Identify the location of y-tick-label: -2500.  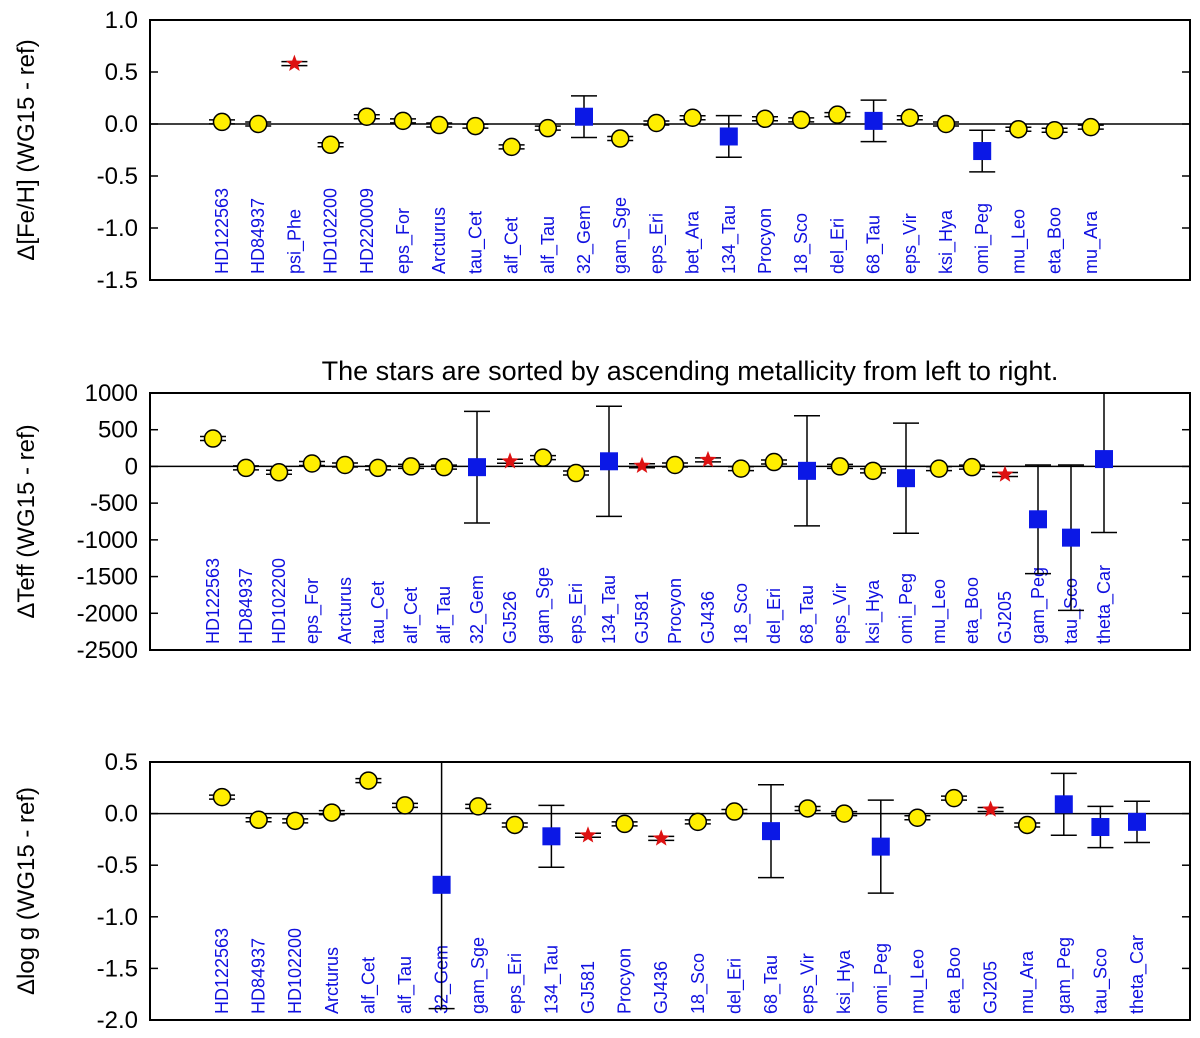
(107, 650).